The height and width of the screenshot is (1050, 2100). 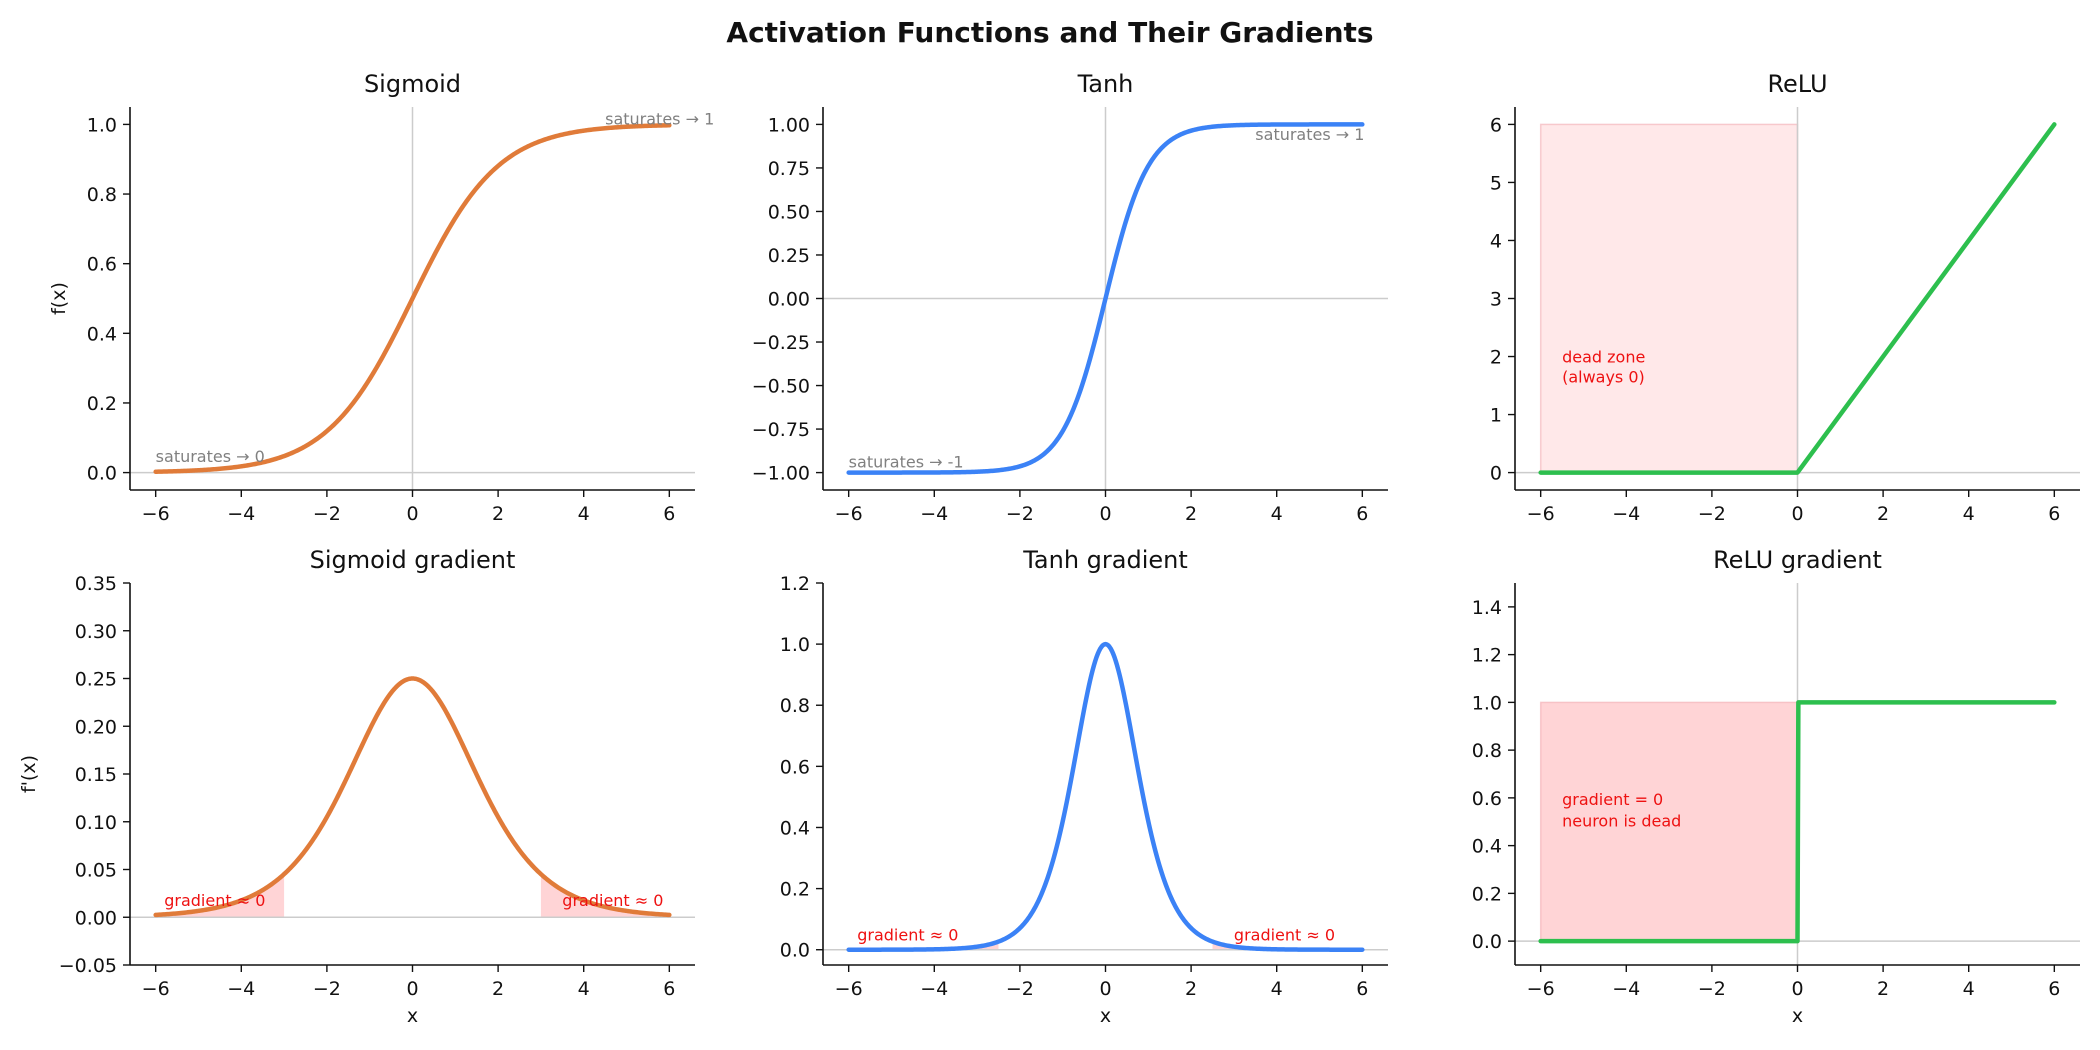 I want to click on figure-title: Activation Functions and Their Gradients, so click(x=1049, y=32).